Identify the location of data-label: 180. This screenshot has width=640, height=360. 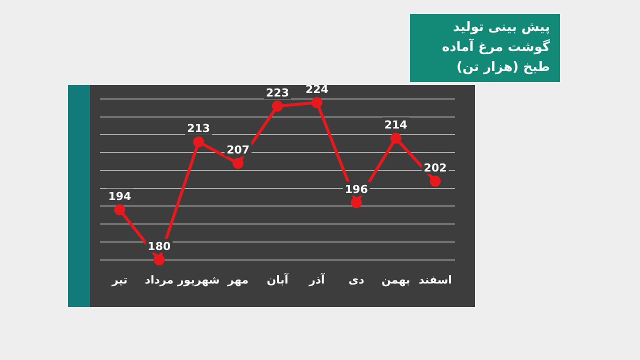
(159, 247).